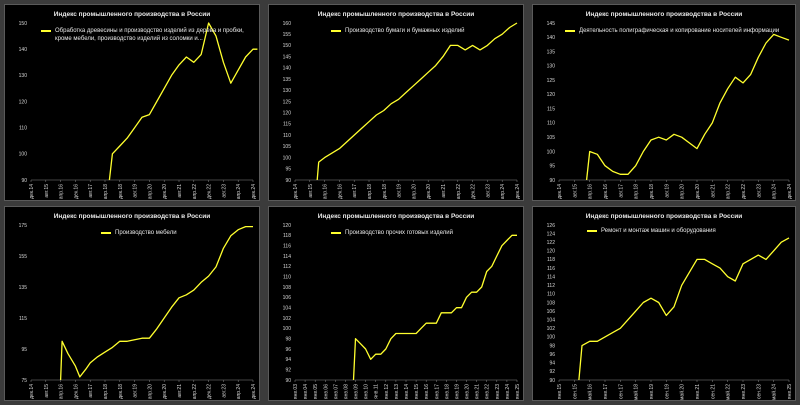  What do you see at coordinates (551, 52) in the screenshot?
I see `y-tick-label: 135` at bounding box center [551, 52].